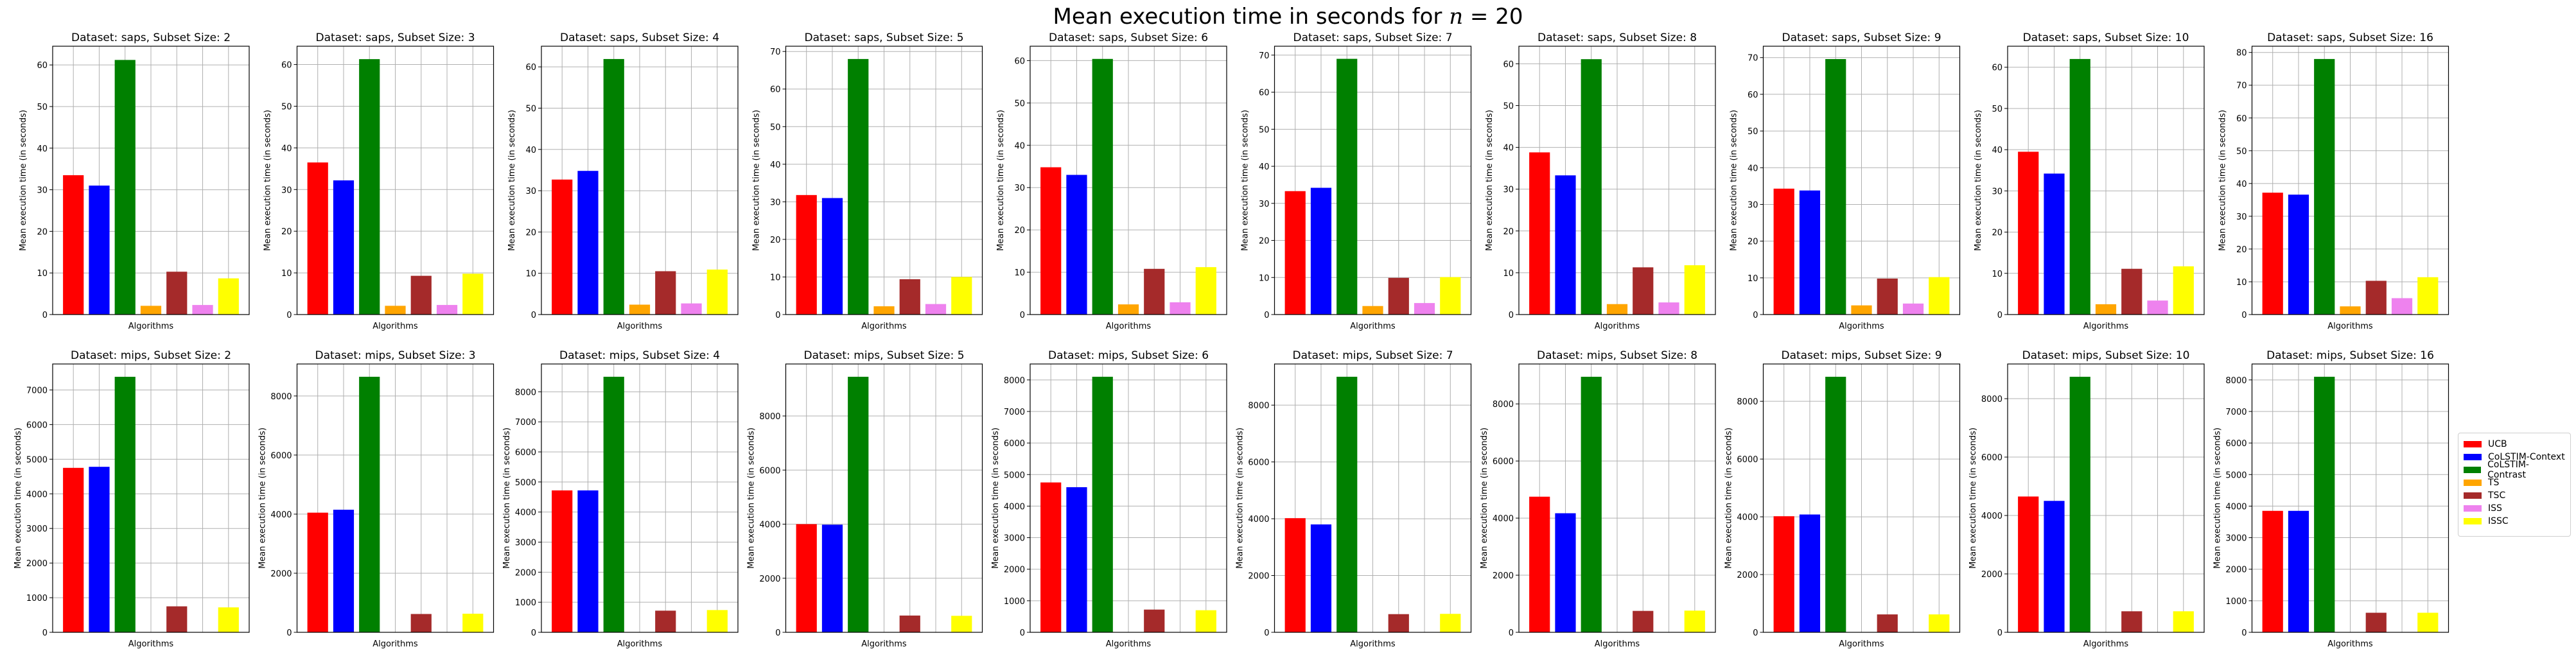 The height and width of the screenshot is (649, 2576). Describe the element at coordinates (1617, 356) in the screenshot. I see `subplot-title: Dataset: mips, Subset Size: 8` at that location.